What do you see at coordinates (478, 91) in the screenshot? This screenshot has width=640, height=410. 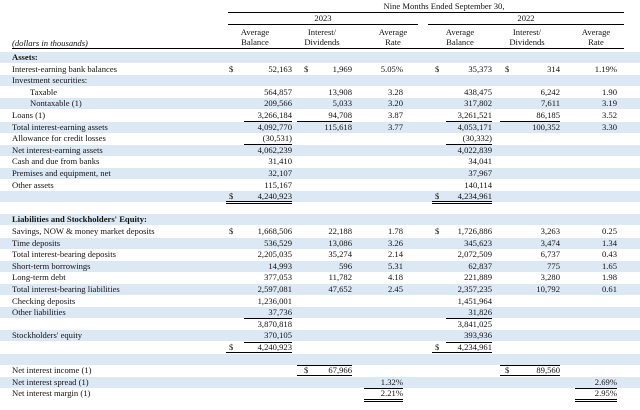 I see `cell-value: 438,475` at bounding box center [478, 91].